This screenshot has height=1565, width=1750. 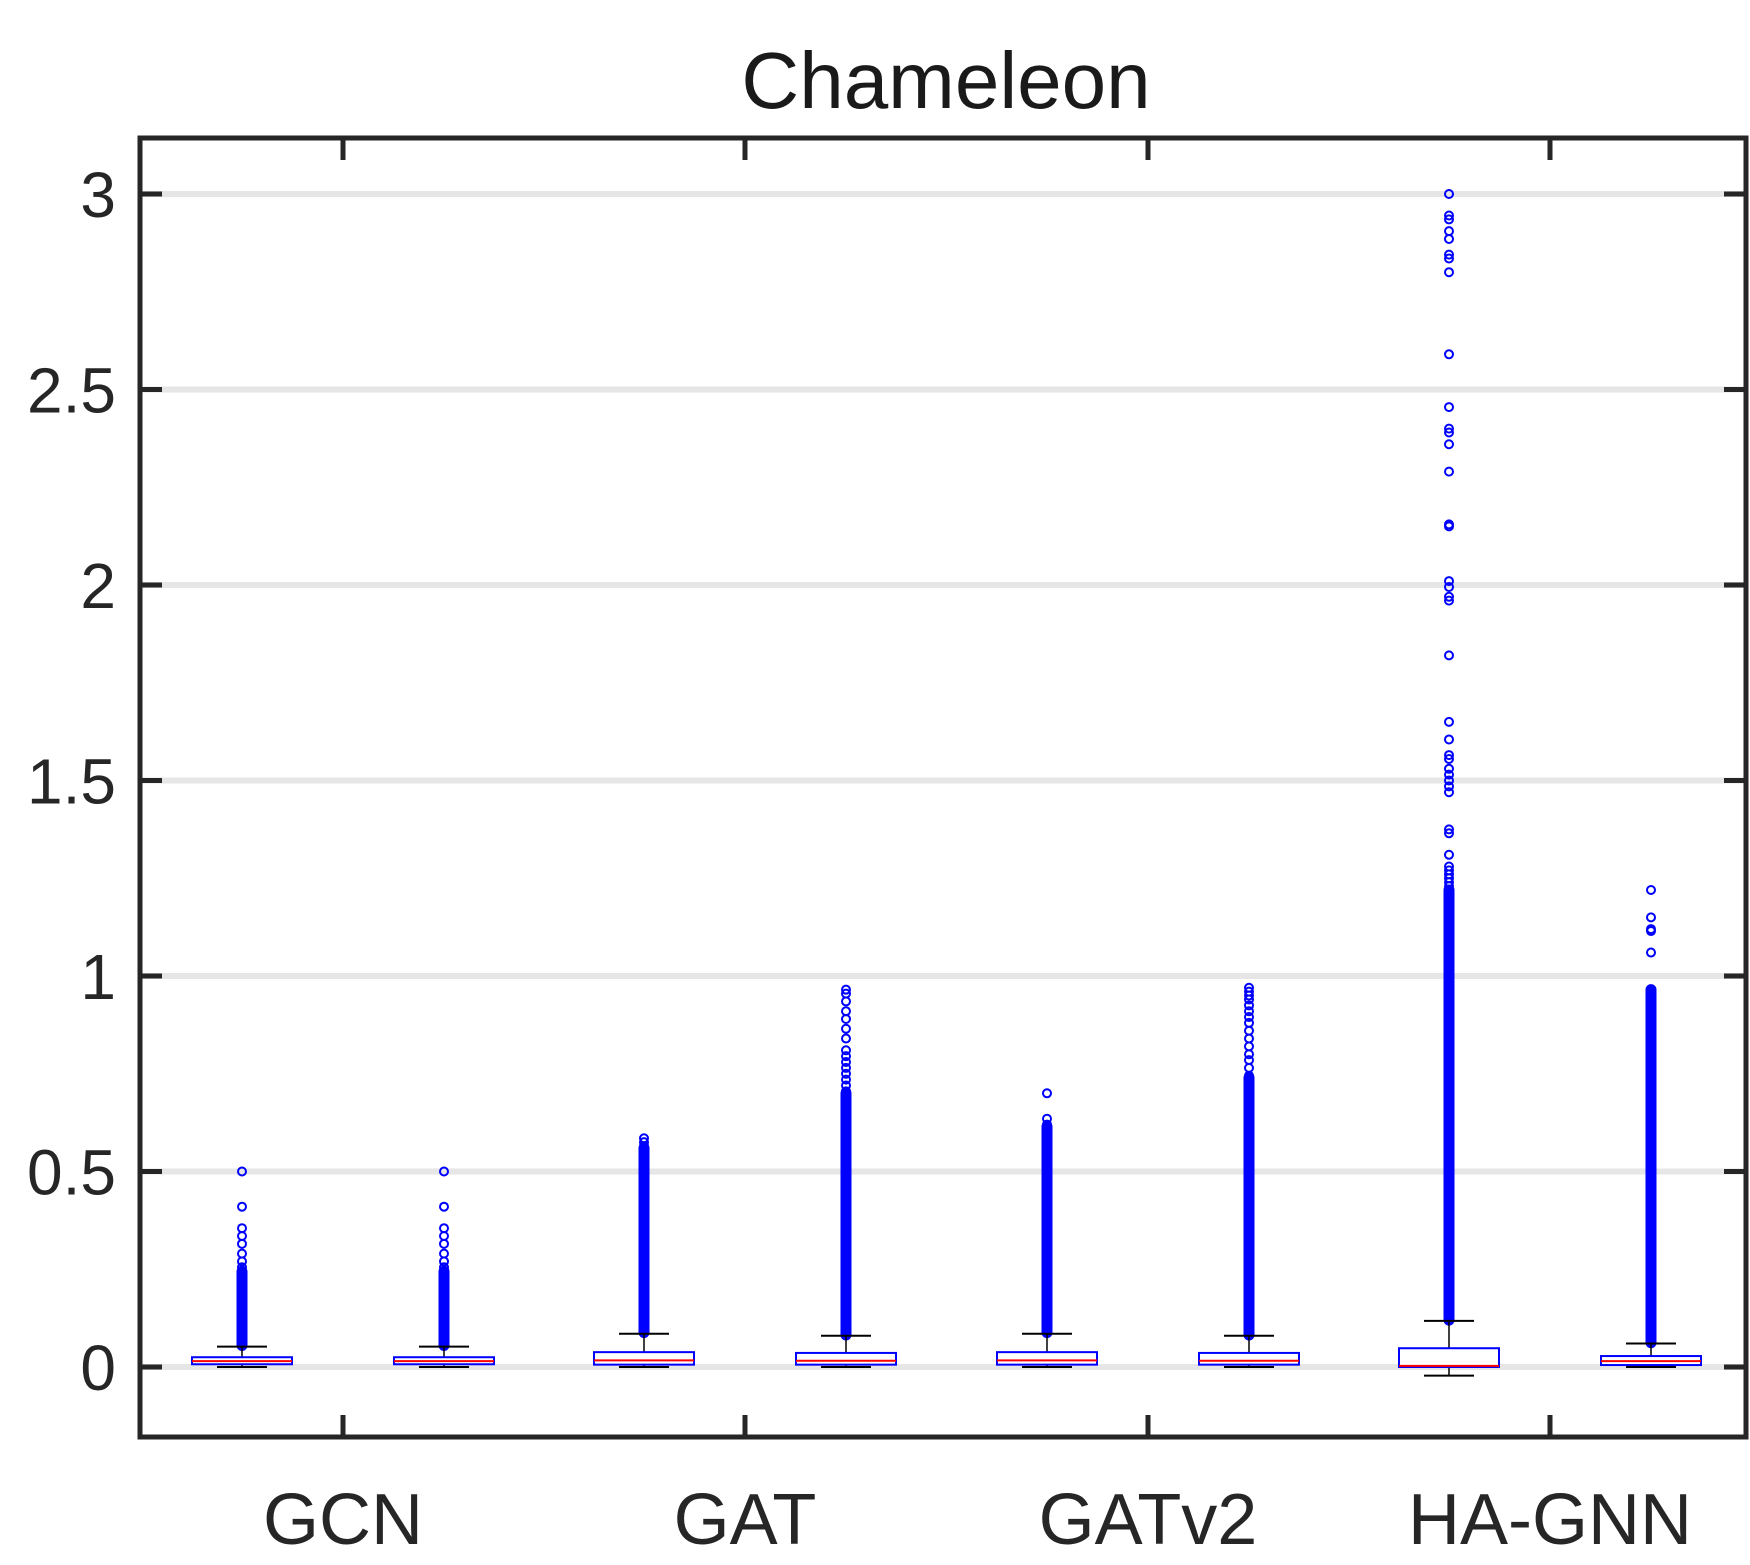 What do you see at coordinates (98, 977) in the screenshot?
I see `y-tick-label: 1` at bounding box center [98, 977].